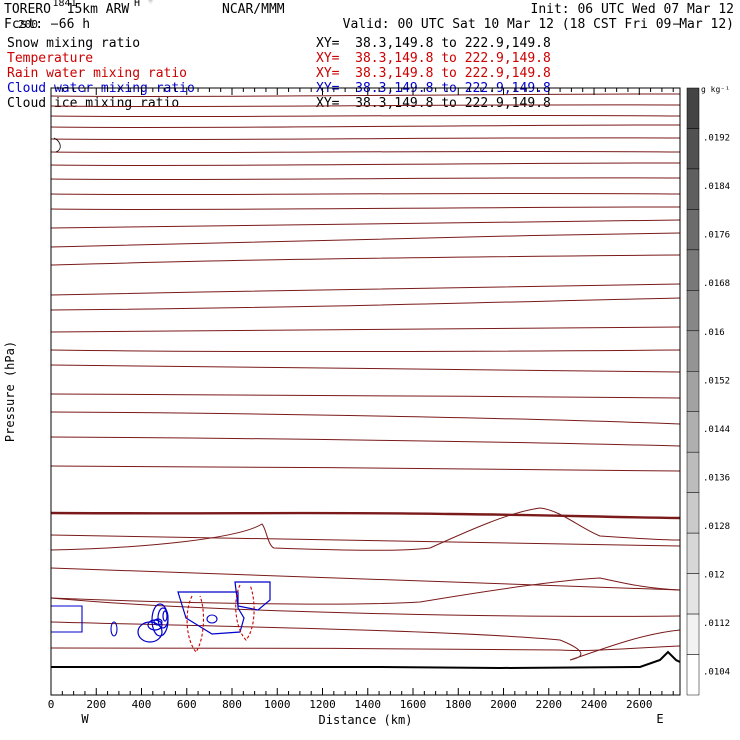 Image resolution: width=740 pixels, height=740 pixels. What do you see at coordinates (503, 704) in the screenshot?
I see `x-tick-label: 2000` at bounding box center [503, 704].